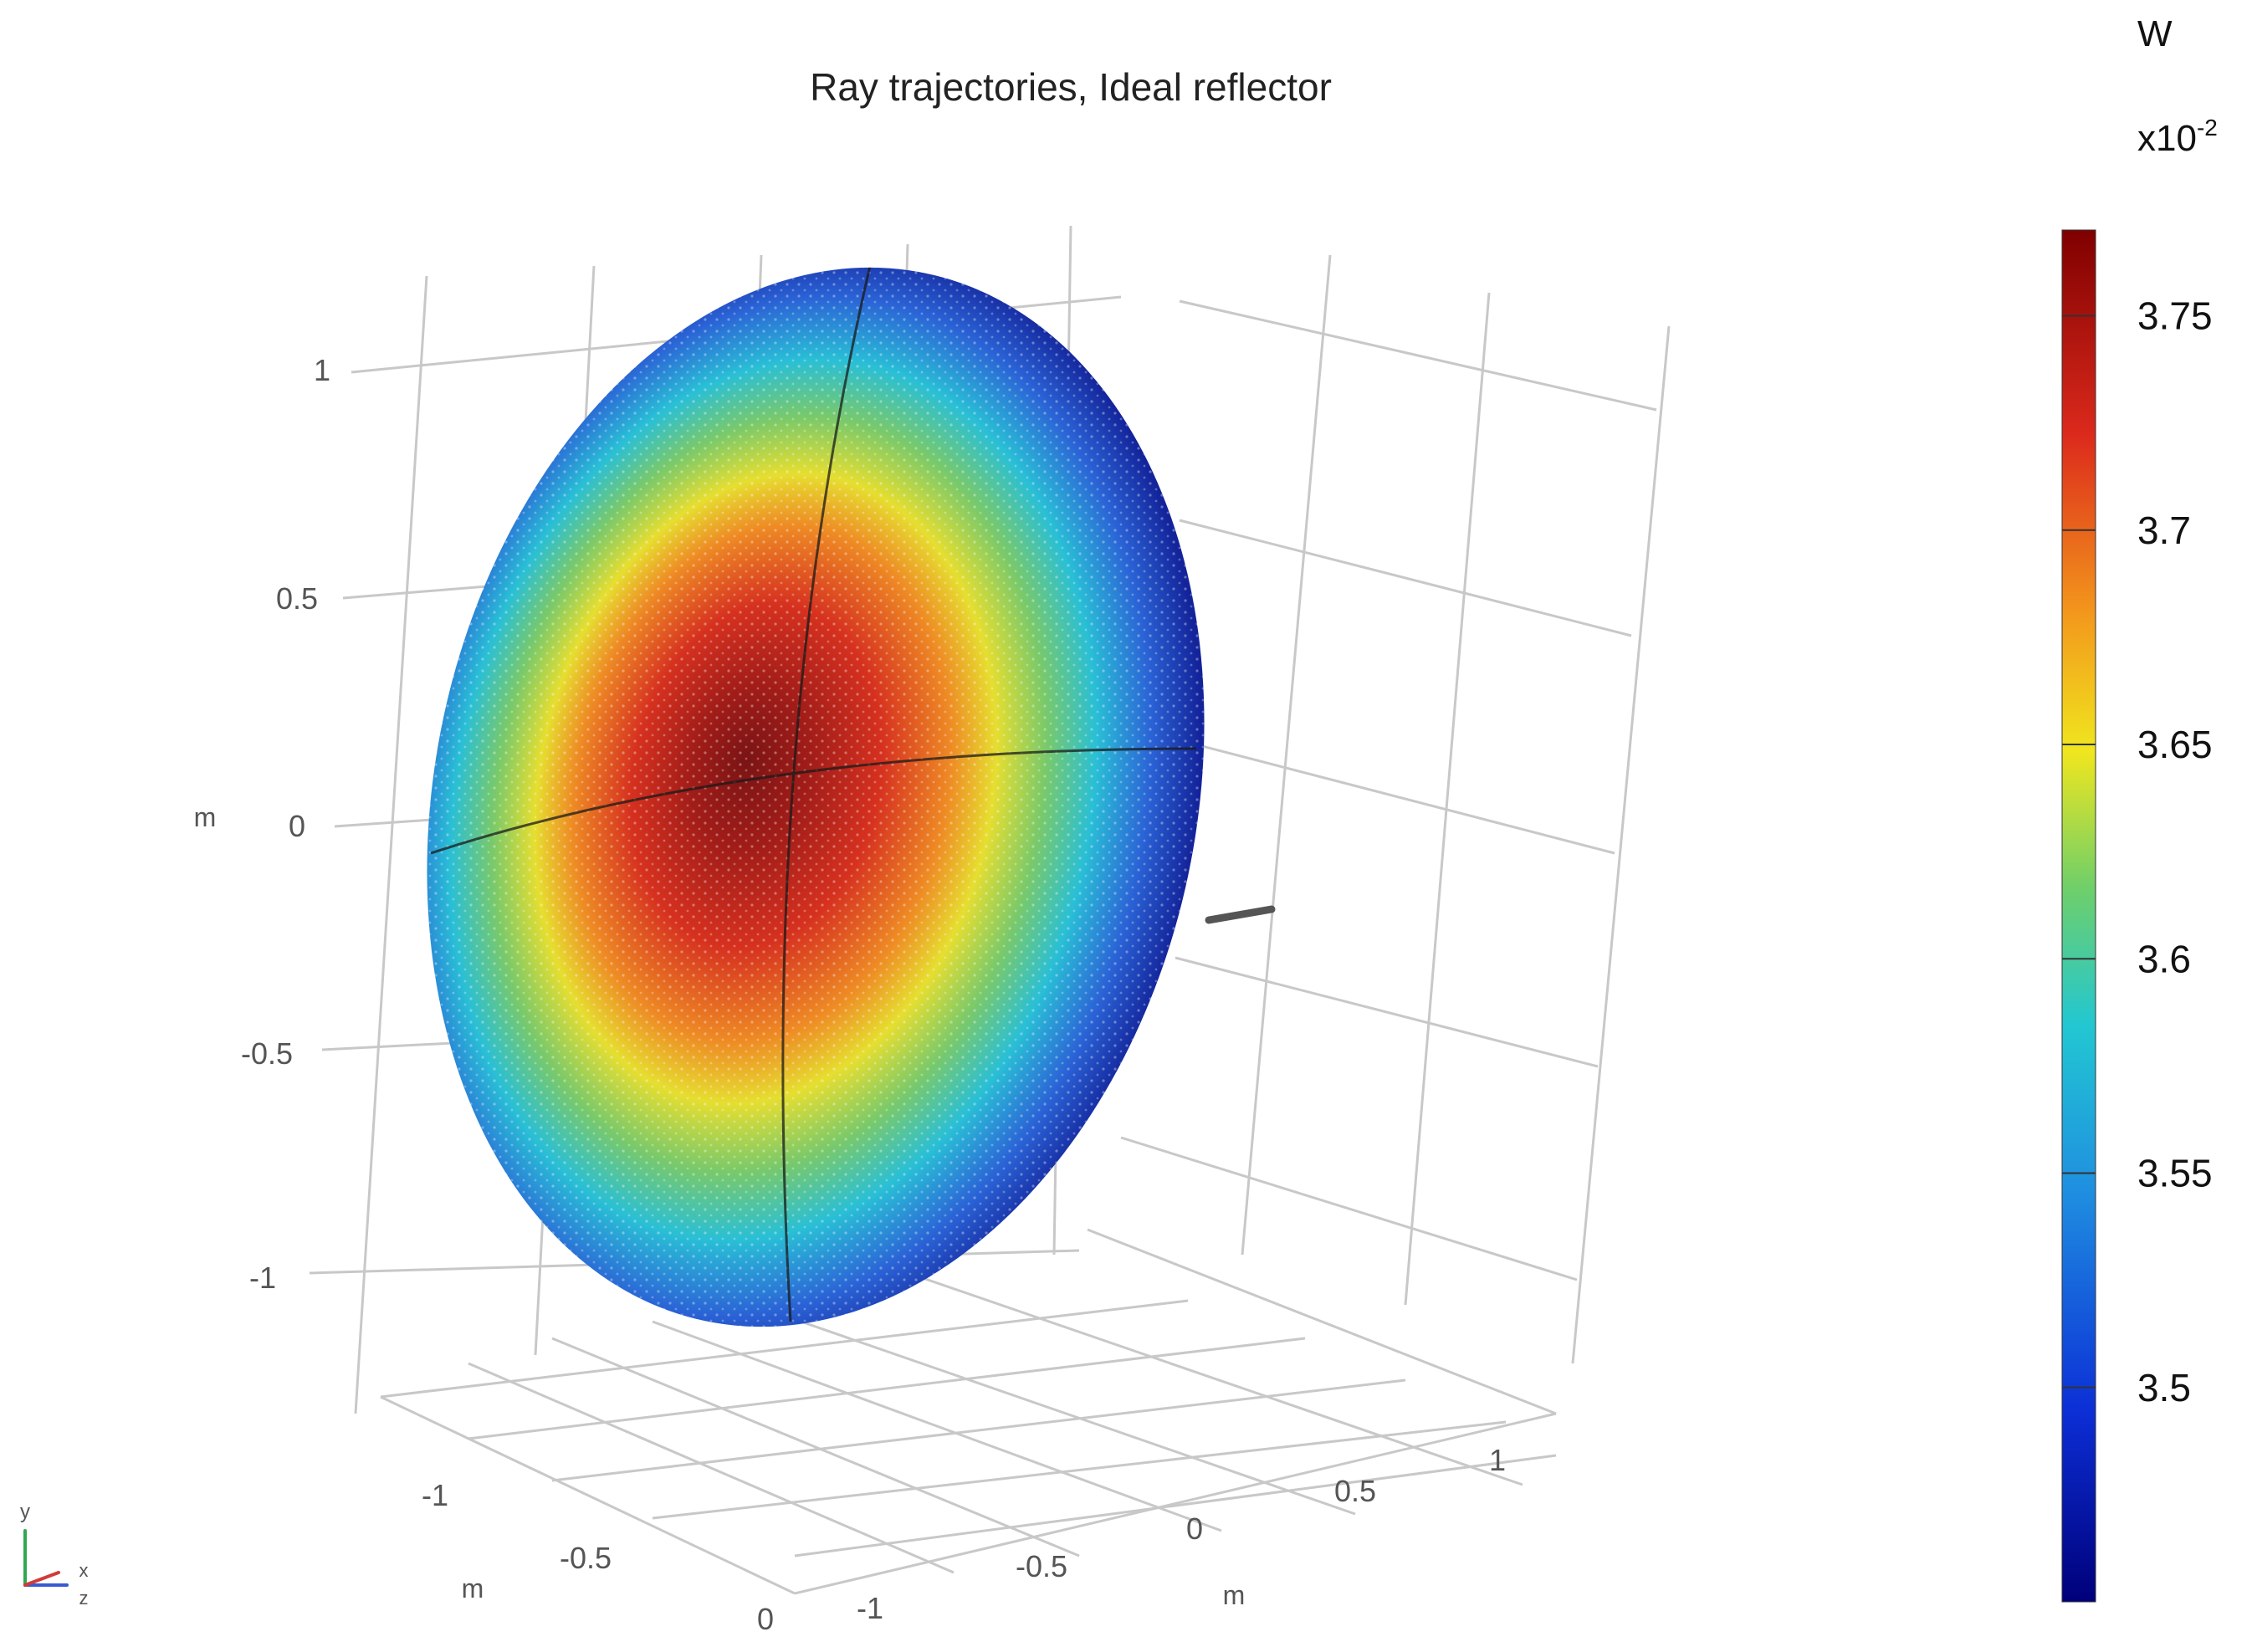 This screenshot has width=2252, height=1652. I want to click on y-tick-label: -1, so click(262, 1278).